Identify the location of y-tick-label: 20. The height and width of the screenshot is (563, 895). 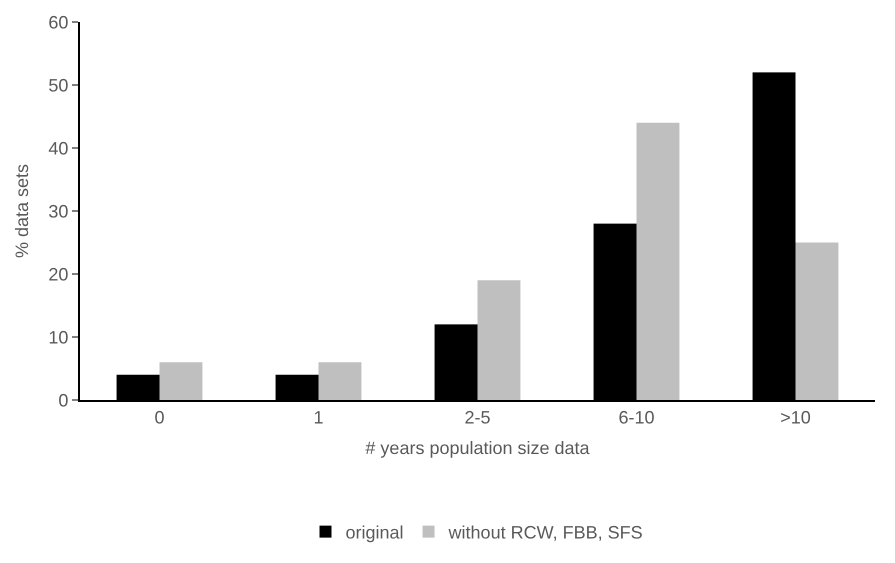
(58, 274).